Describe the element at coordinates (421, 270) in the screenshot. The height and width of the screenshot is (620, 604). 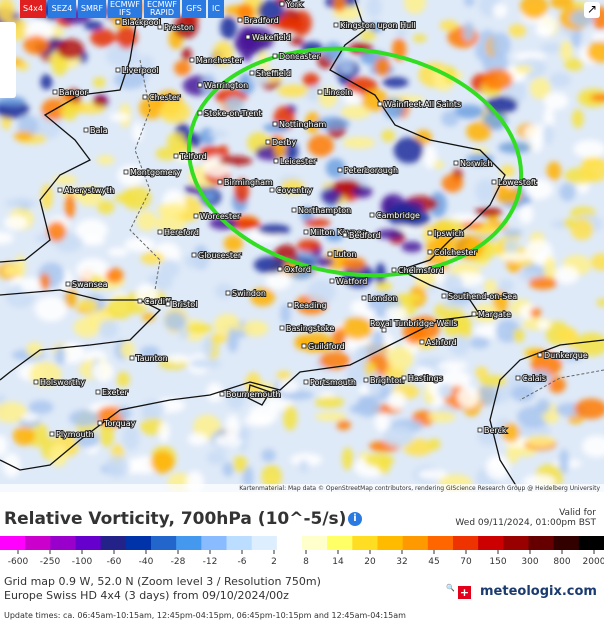
I see `city-label: Chelmsford` at that location.